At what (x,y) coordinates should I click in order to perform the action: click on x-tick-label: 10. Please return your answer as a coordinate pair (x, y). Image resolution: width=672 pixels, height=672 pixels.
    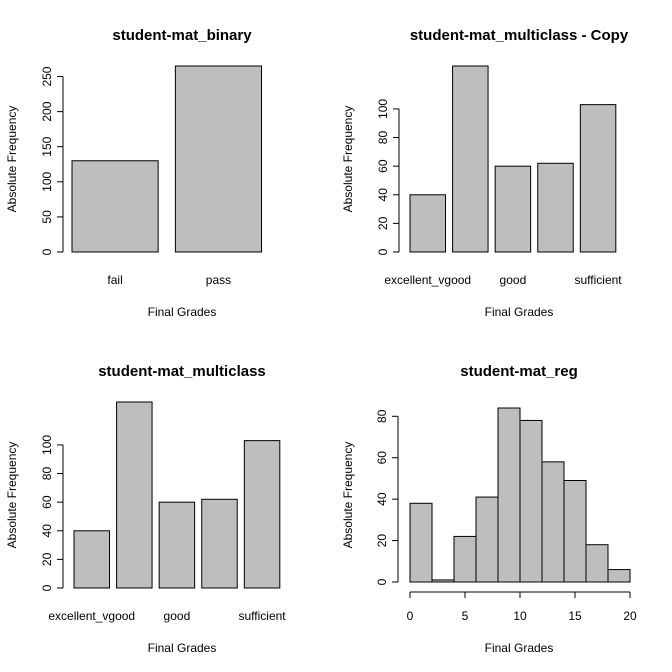
    Looking at the image, I should click on (520, 616).